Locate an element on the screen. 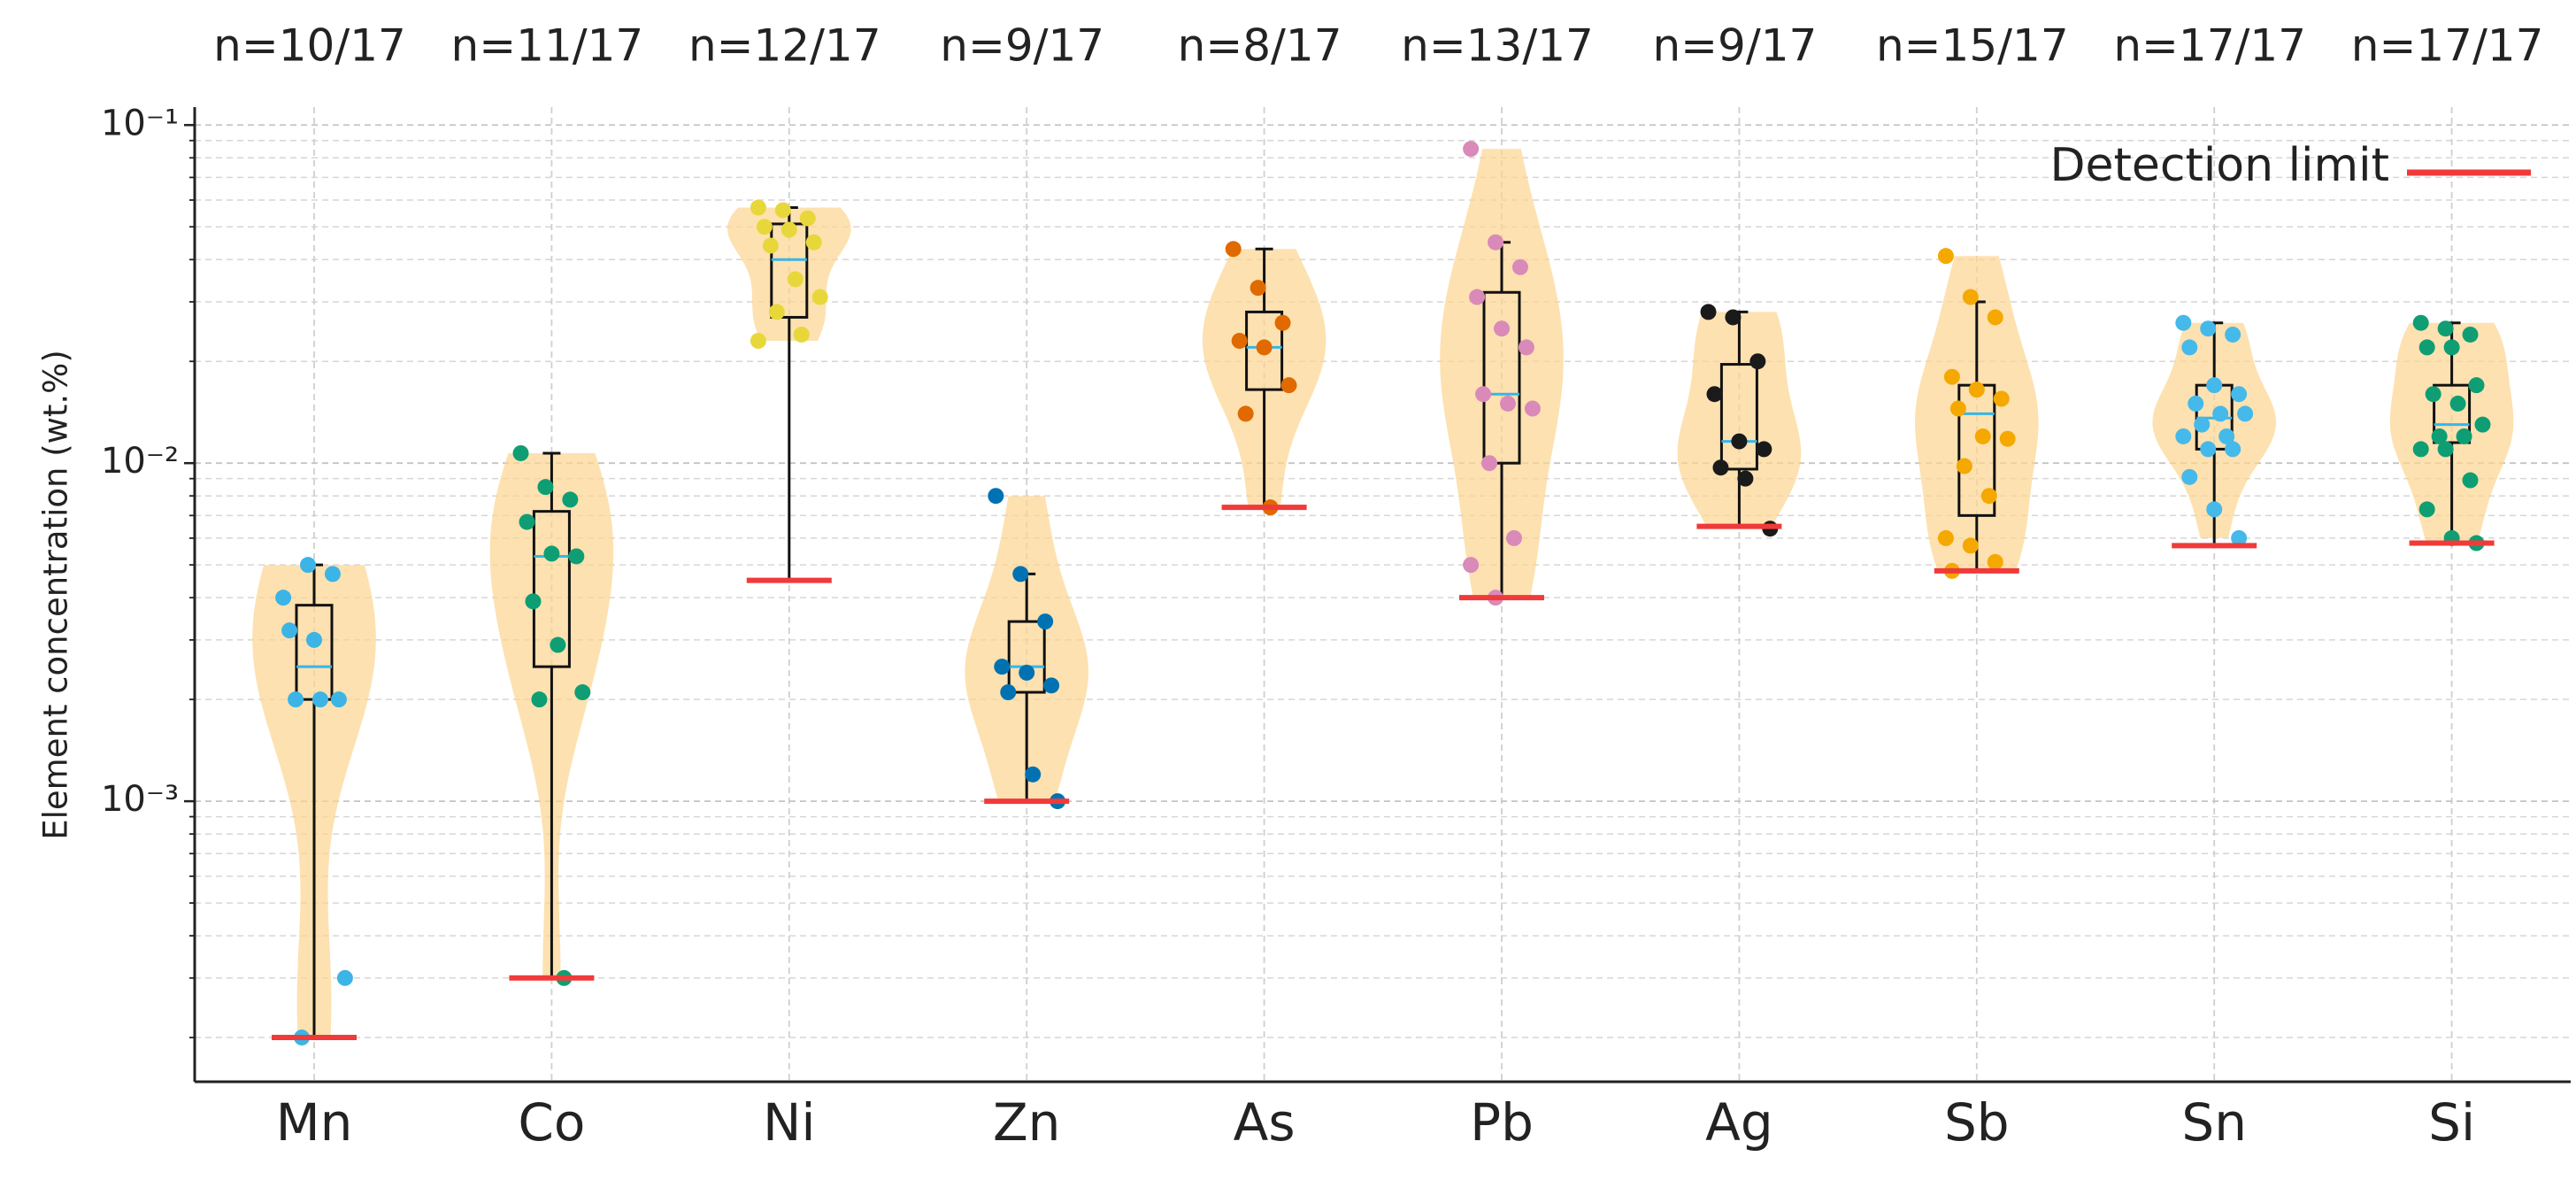  y-tick-label: 10⁻¹ is located at coordinates (140, 123).